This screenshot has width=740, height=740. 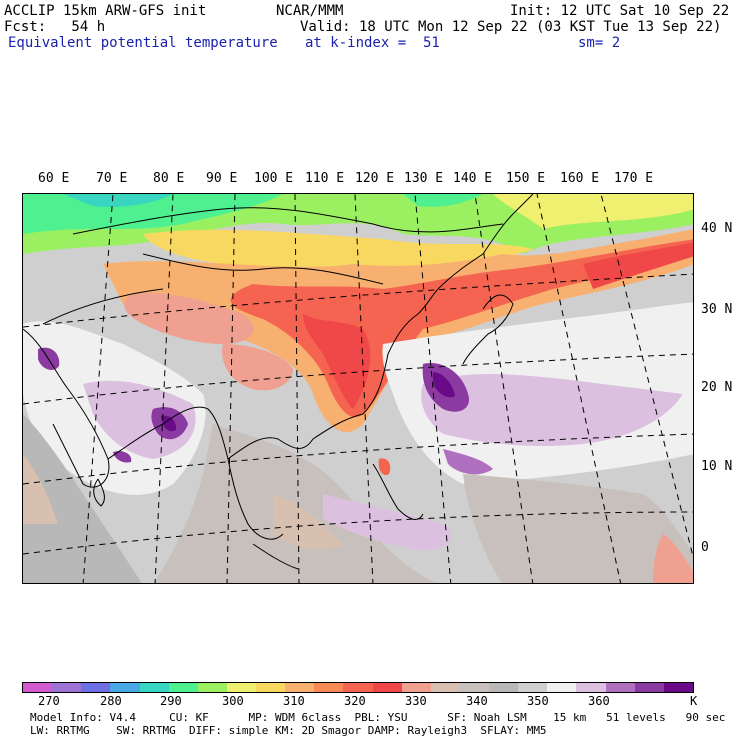 What do you see at coordinates (55, 27) in the screenshot?
I see `forecast-hour: Fcst: 54 h` at bounding box center [55, 27].